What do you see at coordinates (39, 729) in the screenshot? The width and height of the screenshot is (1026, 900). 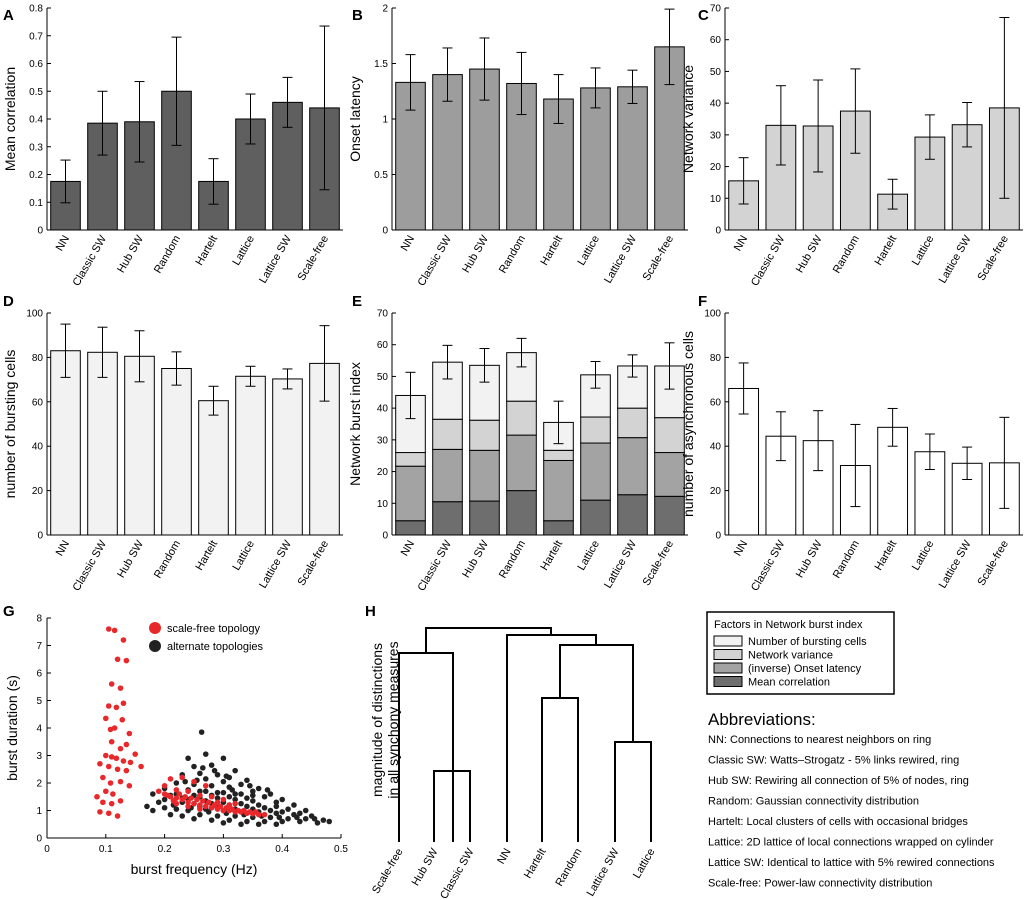 I see `y-tick-label: 4` at bounding box center [39, 729].